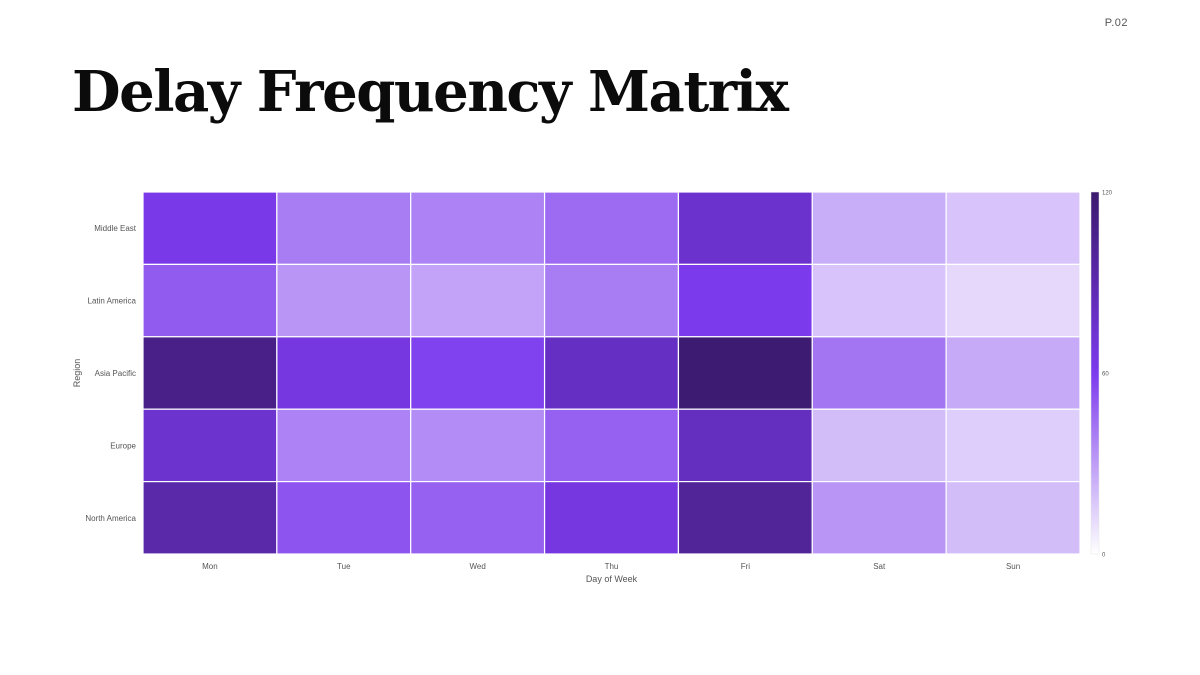 This screenshot has width=1200, height=675. Describe the element at coordinates (1013, 300) in the screenshot. I see `heatmap-cell-latin-america-sun` at that location.